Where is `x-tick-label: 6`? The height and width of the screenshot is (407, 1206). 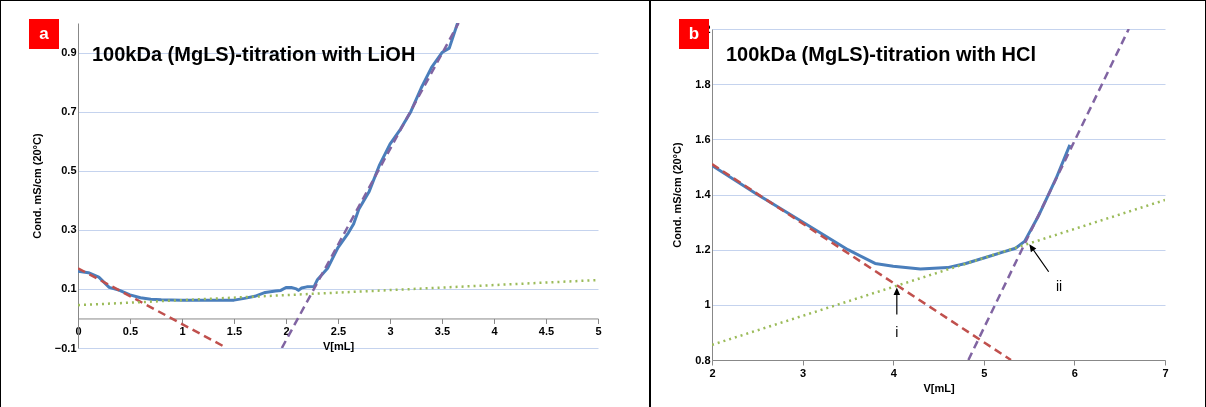
x-tick-label: 6 is located at coordinates (1074, 372).